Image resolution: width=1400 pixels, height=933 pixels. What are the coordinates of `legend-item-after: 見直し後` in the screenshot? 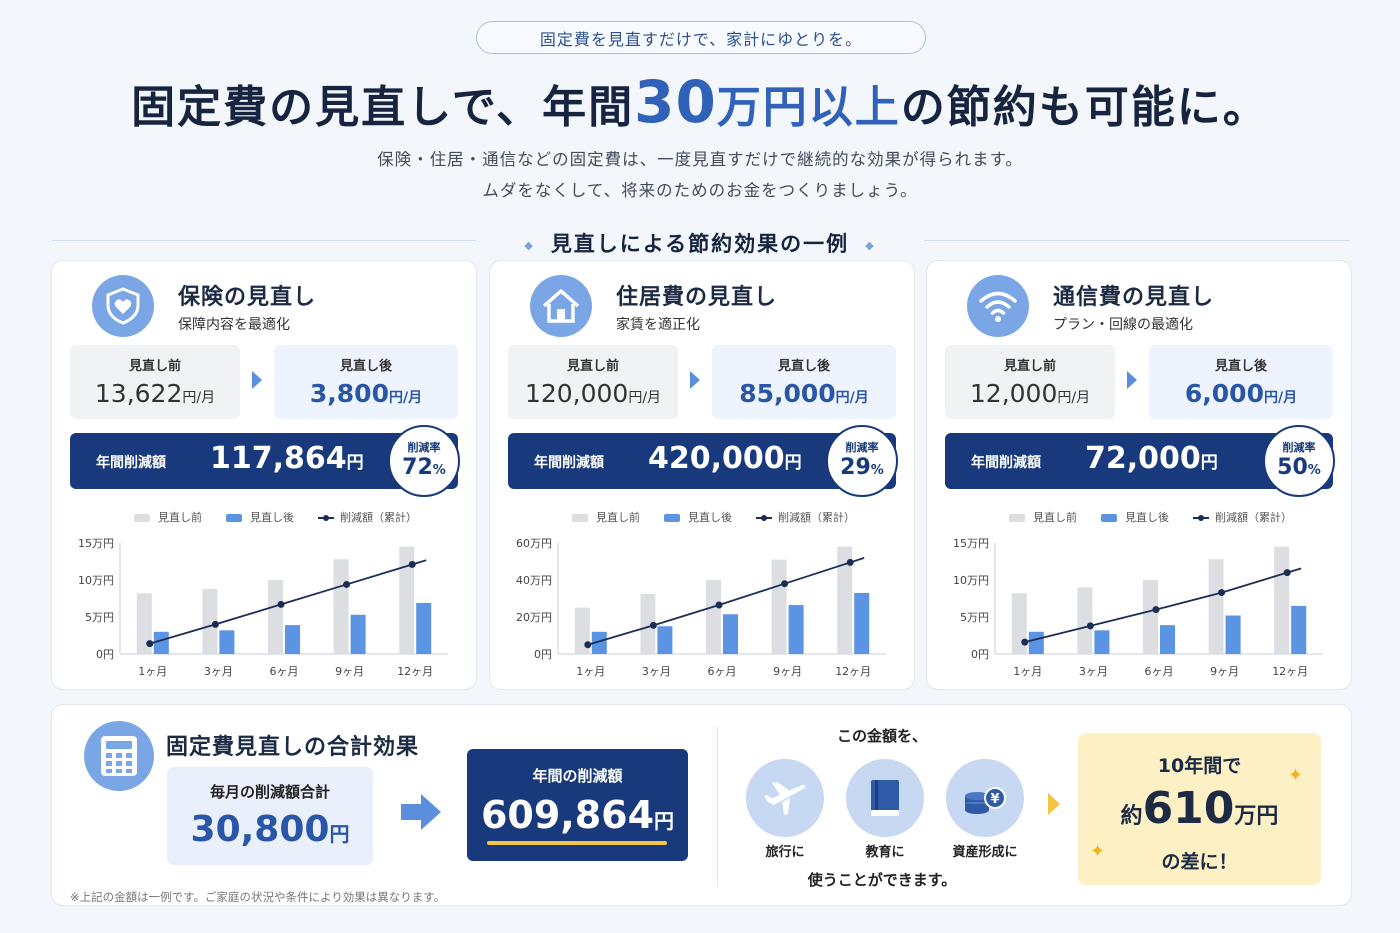 It's located at (698, 517).